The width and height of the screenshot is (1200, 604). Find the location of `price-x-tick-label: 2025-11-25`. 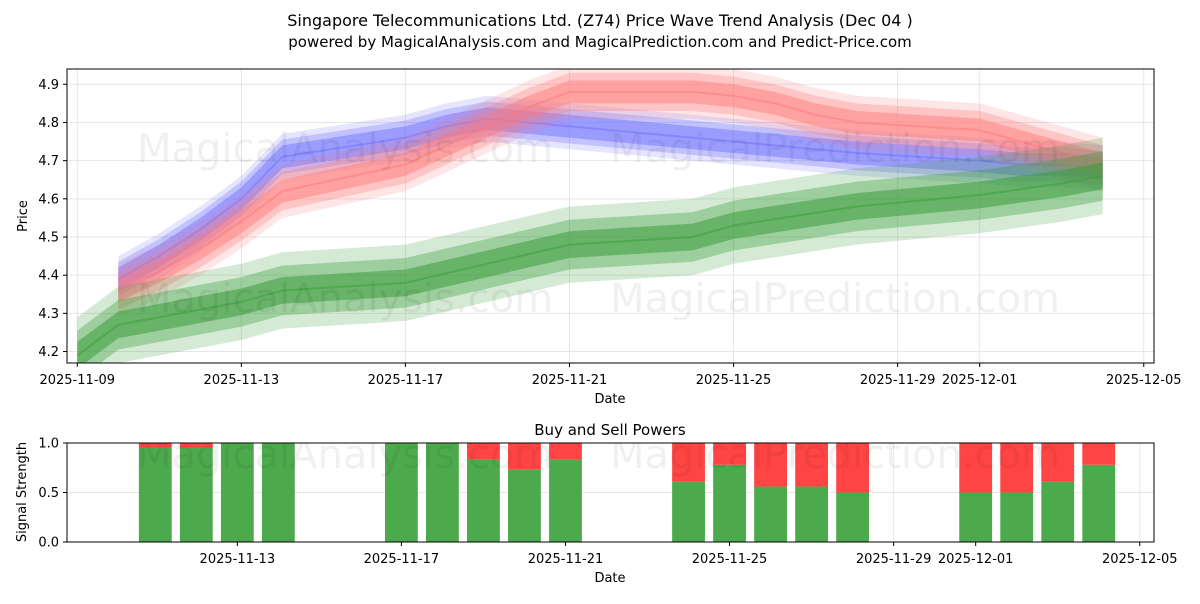

price-x-tick-label: 2025-11-25 is located at coordinates (734, 380).